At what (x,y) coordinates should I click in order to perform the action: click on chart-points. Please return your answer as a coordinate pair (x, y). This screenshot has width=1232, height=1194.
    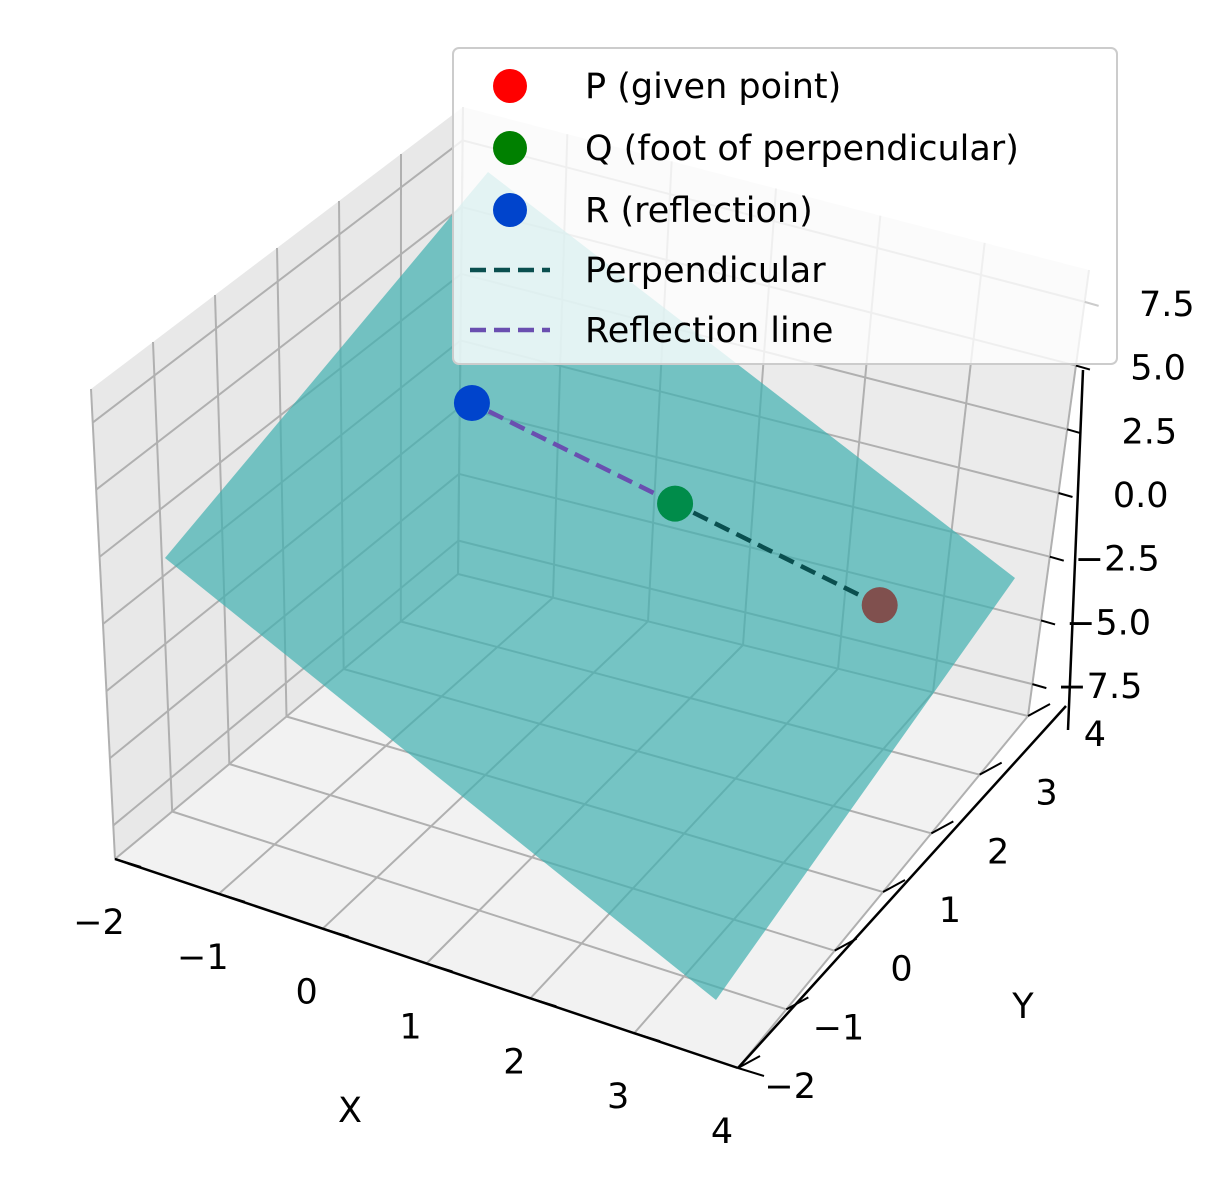
    Looking at the image, I should click on (675, 504).